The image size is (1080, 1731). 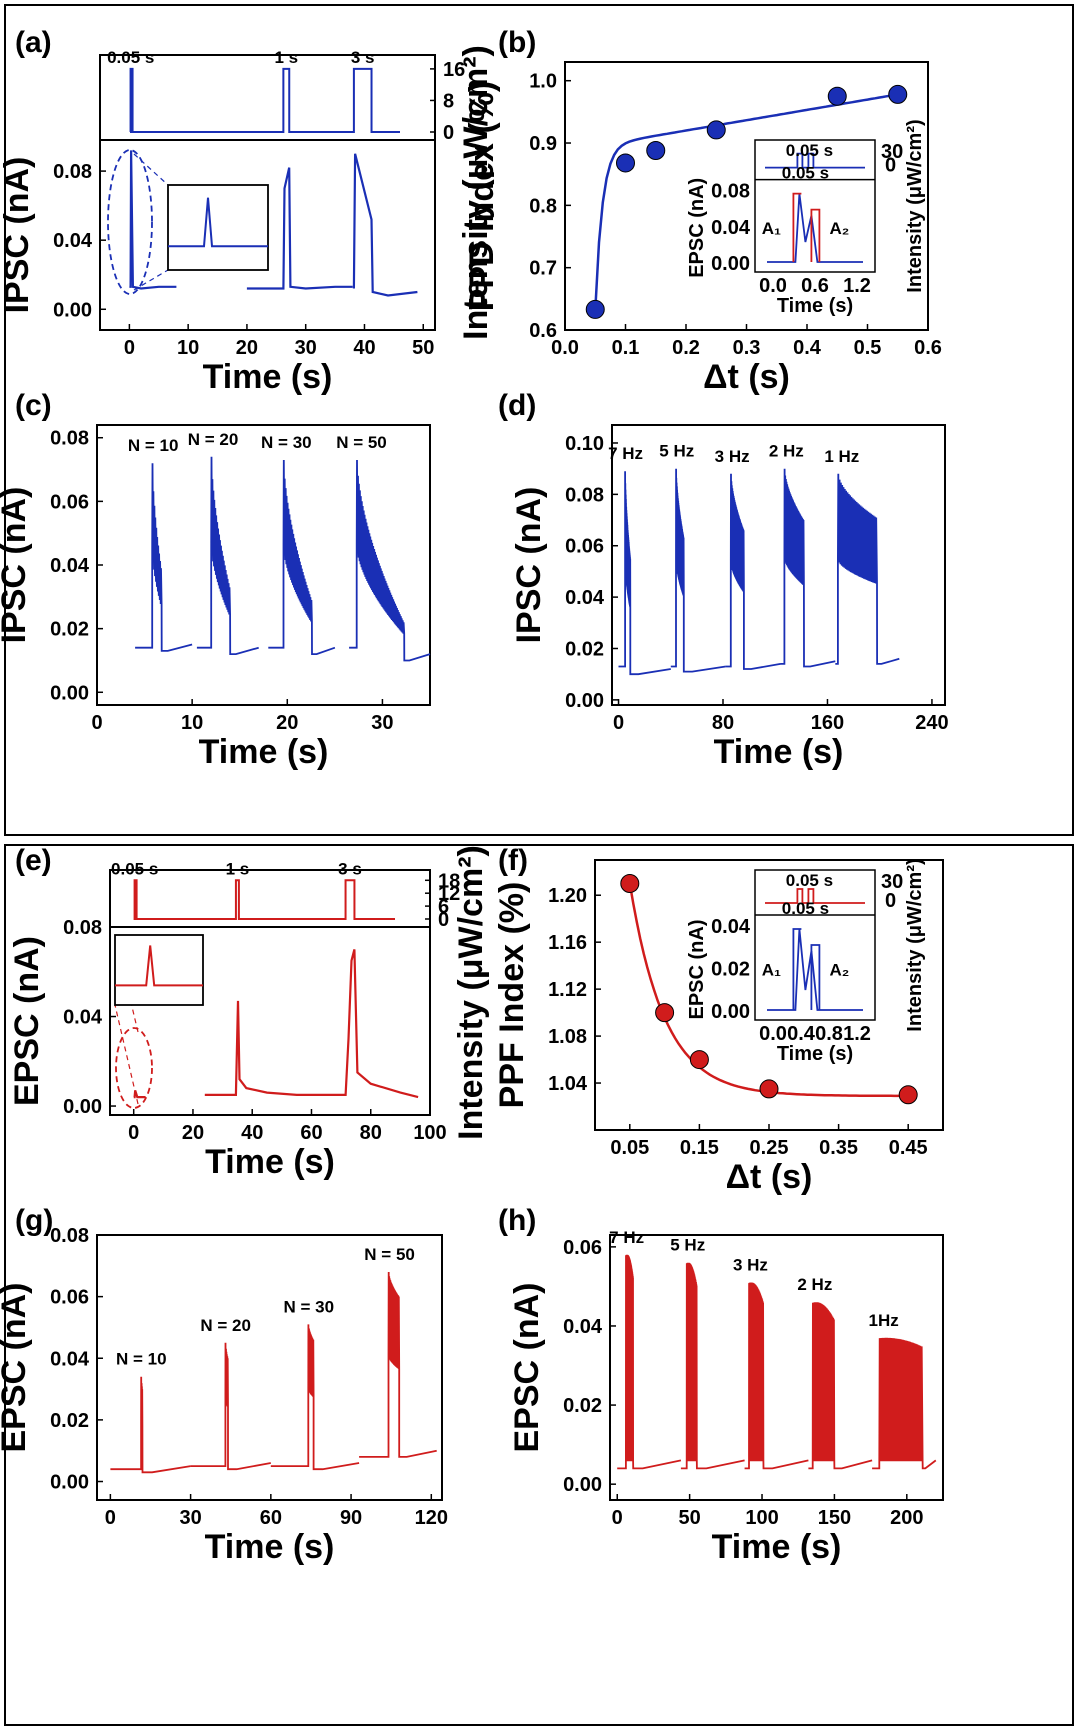 What do you see at coordinates (839, 970) in the screenshot?
I see `inset-A2-label: A₂` at bounding box center [839, 970].